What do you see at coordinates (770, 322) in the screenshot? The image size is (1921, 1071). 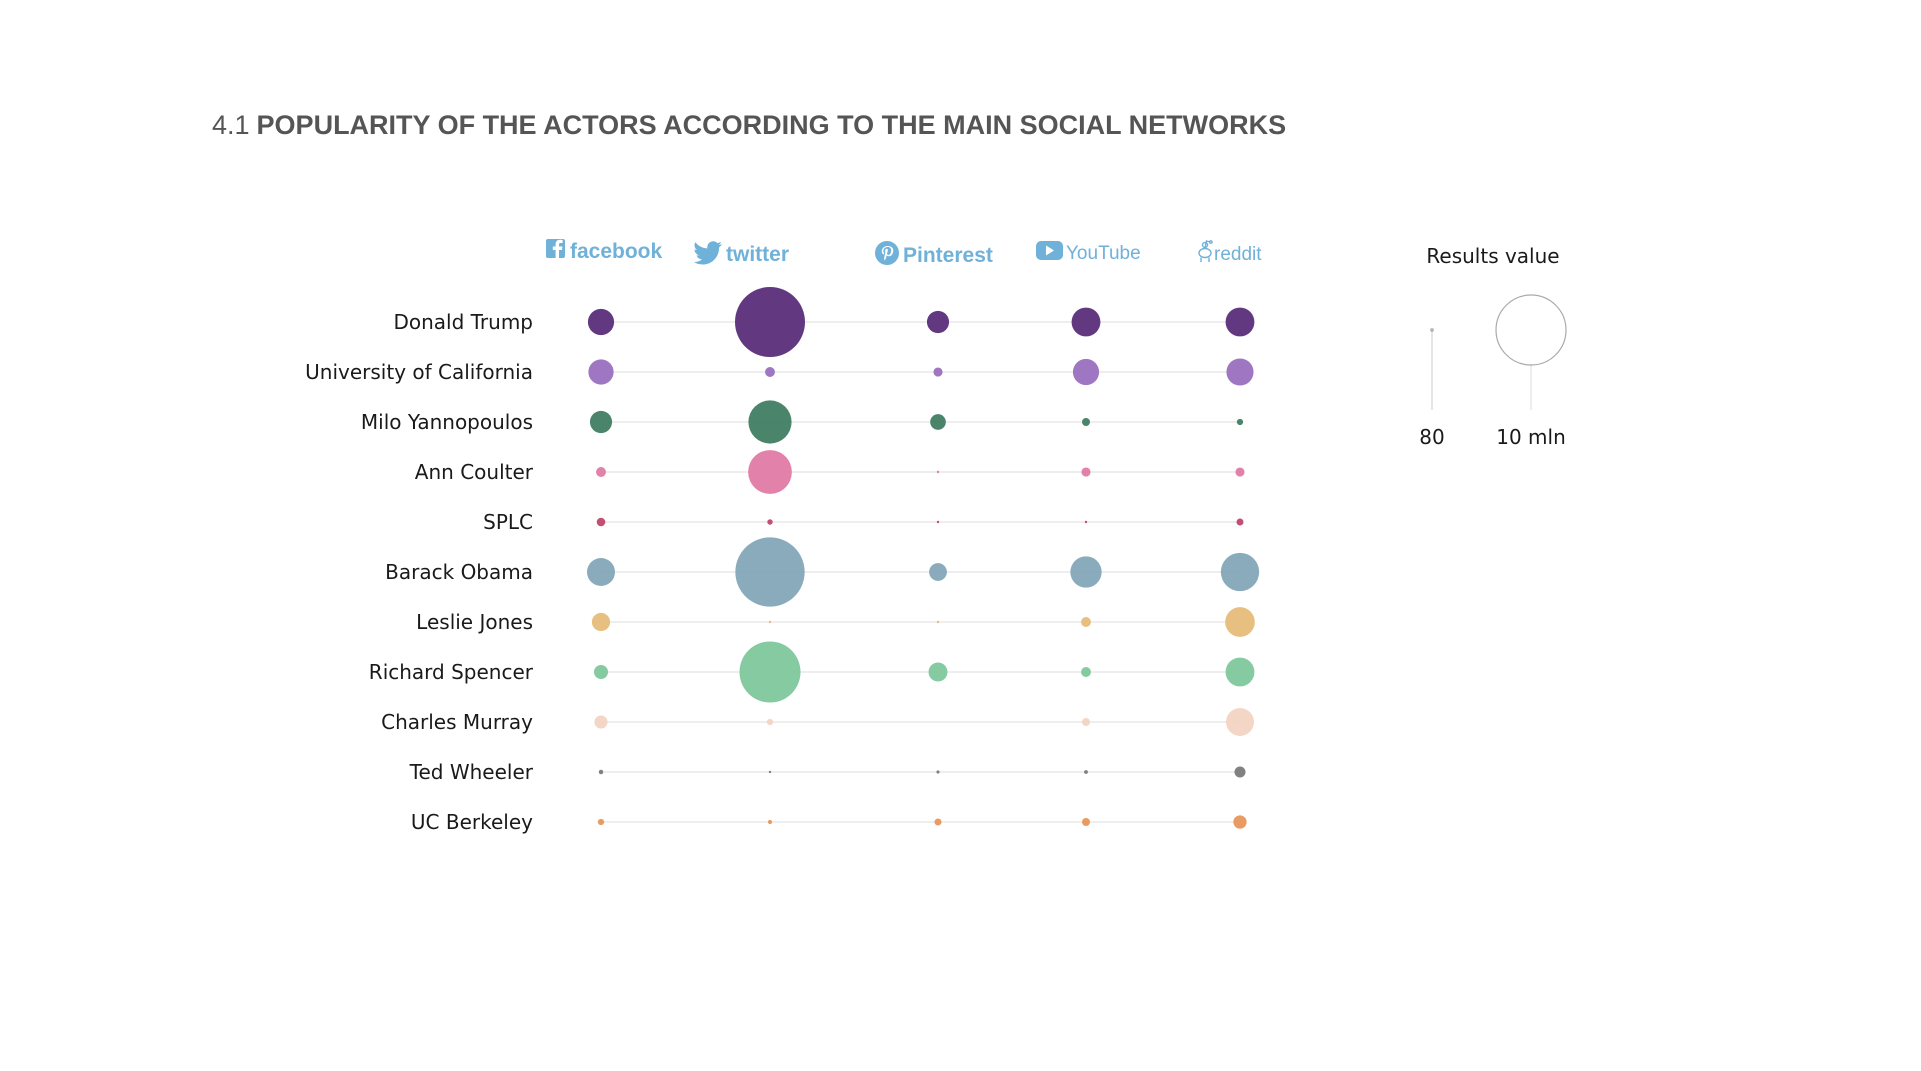 I see `bubble-donald-trump-twitter` at bounding box center [770, 322].